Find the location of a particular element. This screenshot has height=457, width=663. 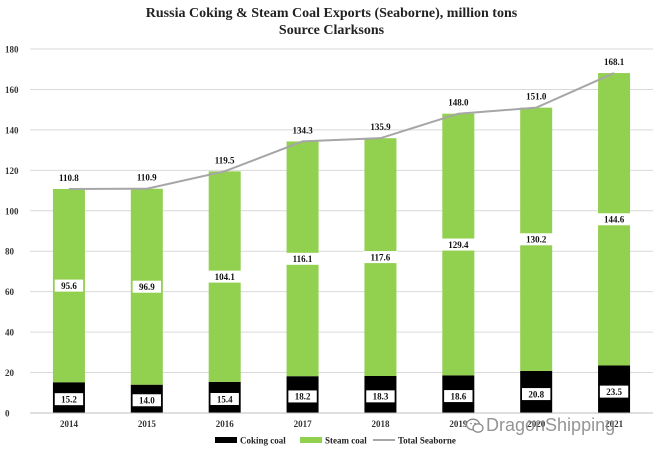

y-tick-label: 0 is located at coordinates (7, 414).